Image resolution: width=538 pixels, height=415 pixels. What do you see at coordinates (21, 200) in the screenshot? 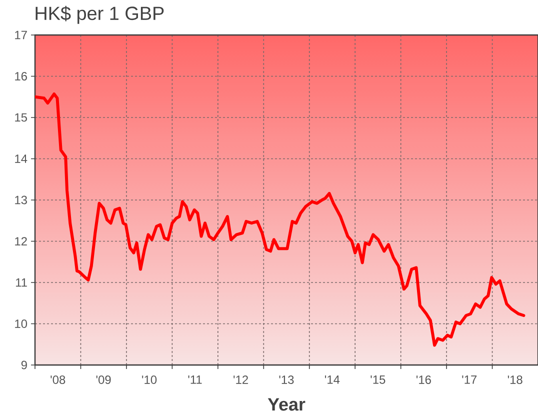
I see `y-tick-label: 13` at bounding box center [21, 200].